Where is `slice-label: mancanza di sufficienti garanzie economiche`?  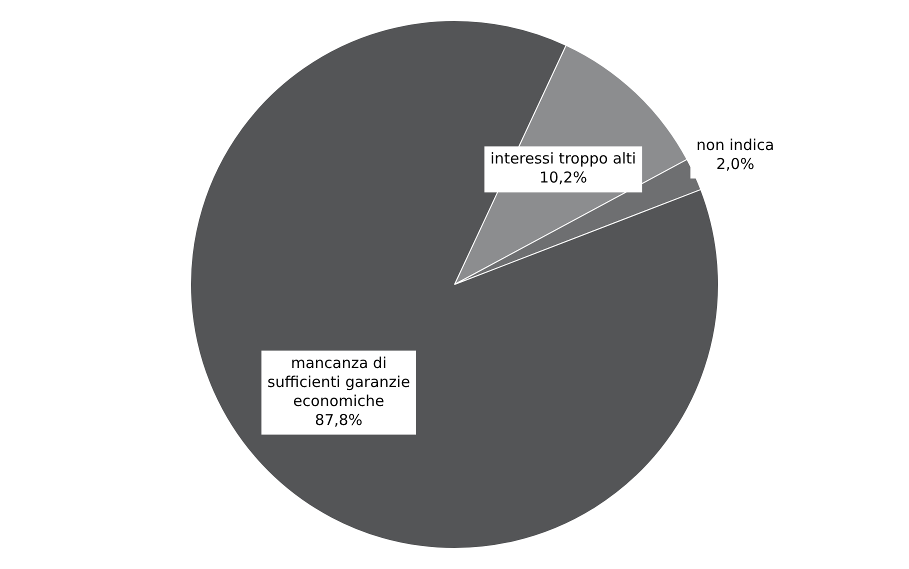 slice-label: mancanza di sufficienti garanzie economiche is located at coordinates (338, 382).